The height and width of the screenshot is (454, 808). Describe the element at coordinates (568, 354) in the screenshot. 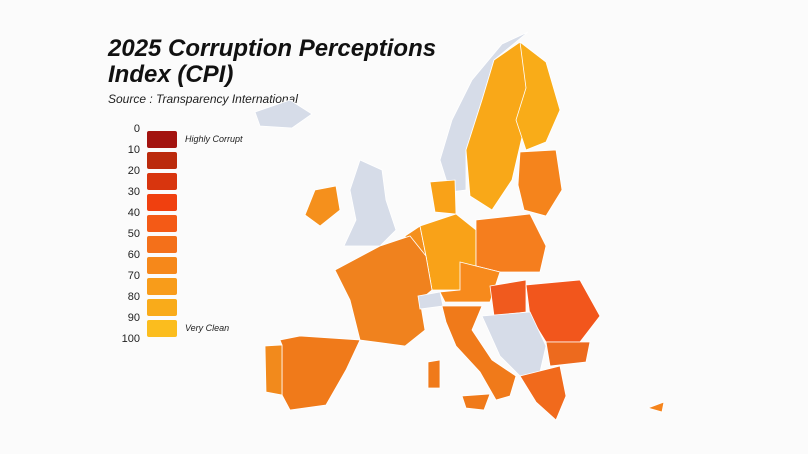

I see `bulgaria` at that location.